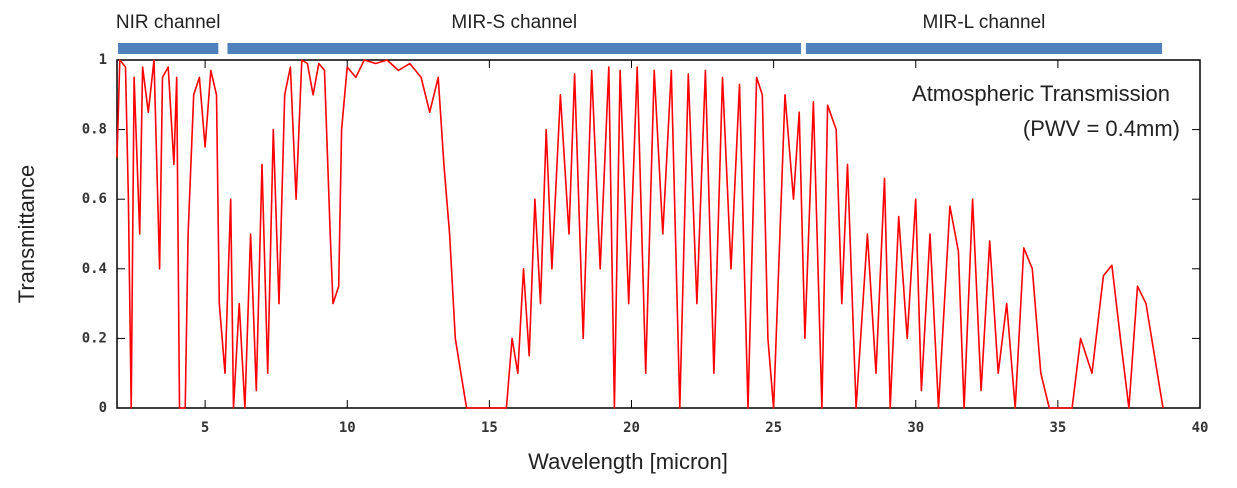 This screenshot has height=488, width=1237. I want to click on y-tick-label: 1, so click(103, 60).